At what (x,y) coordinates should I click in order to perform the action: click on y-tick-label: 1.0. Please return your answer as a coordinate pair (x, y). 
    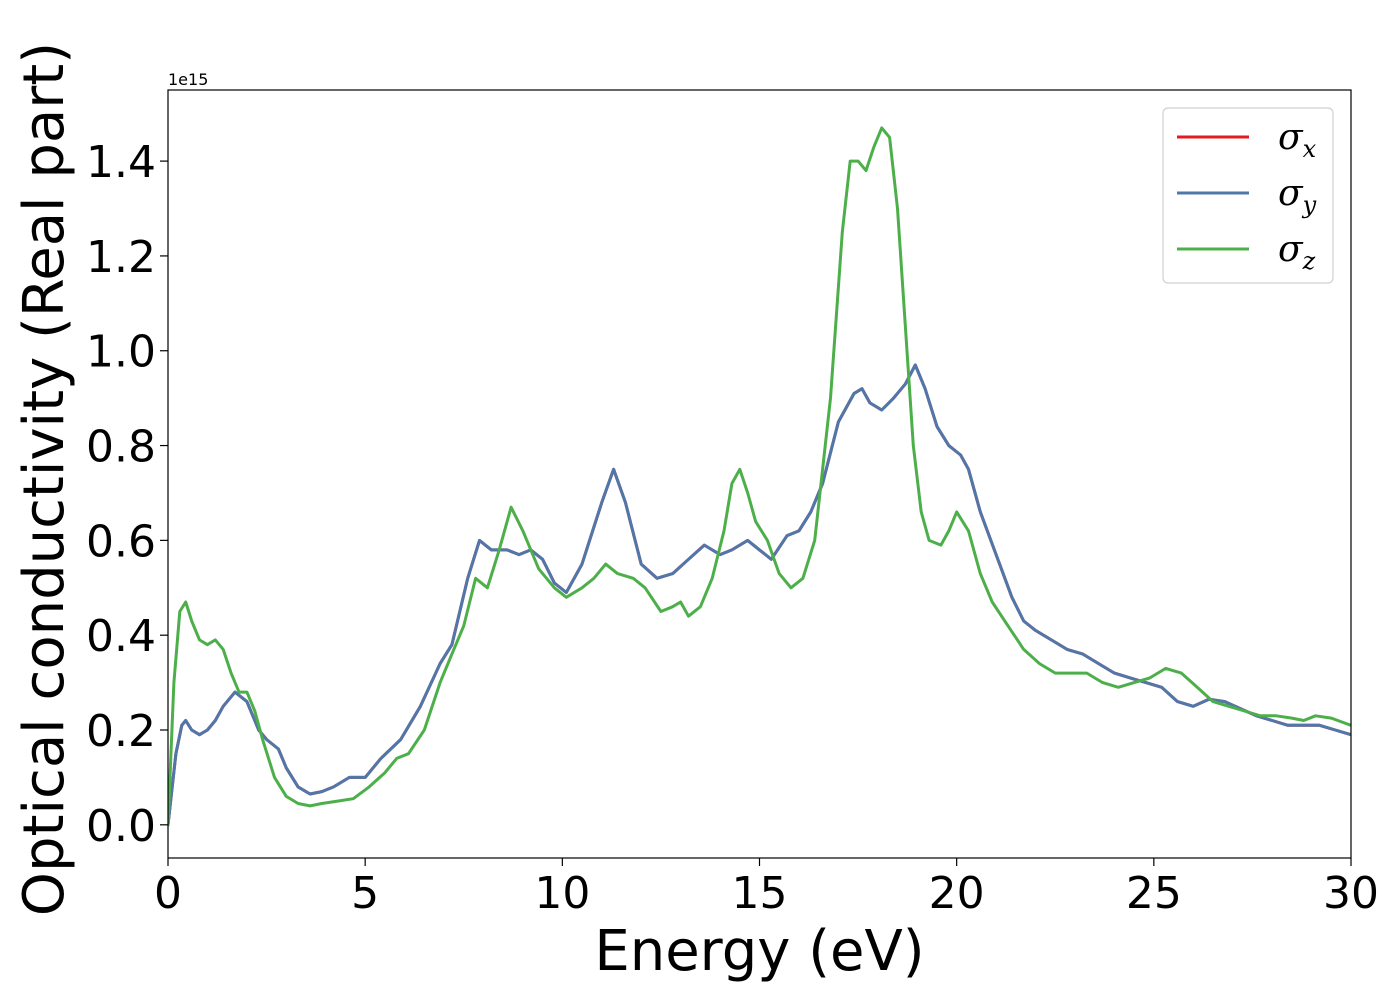
    Looking at the image, I should click on (121, 352).